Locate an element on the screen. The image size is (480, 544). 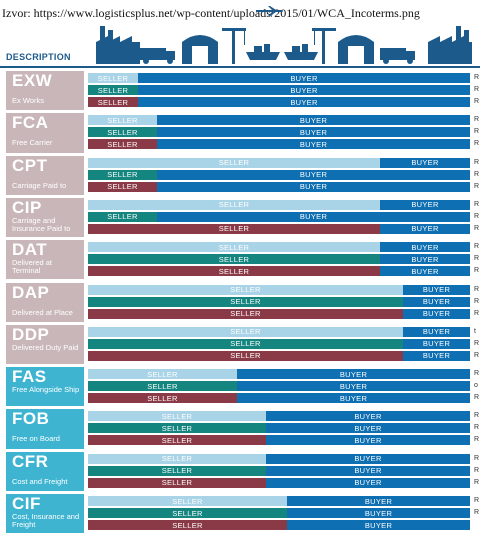
term-dat: DAT Delivered at Terminal is located at coordinates (45, 260).